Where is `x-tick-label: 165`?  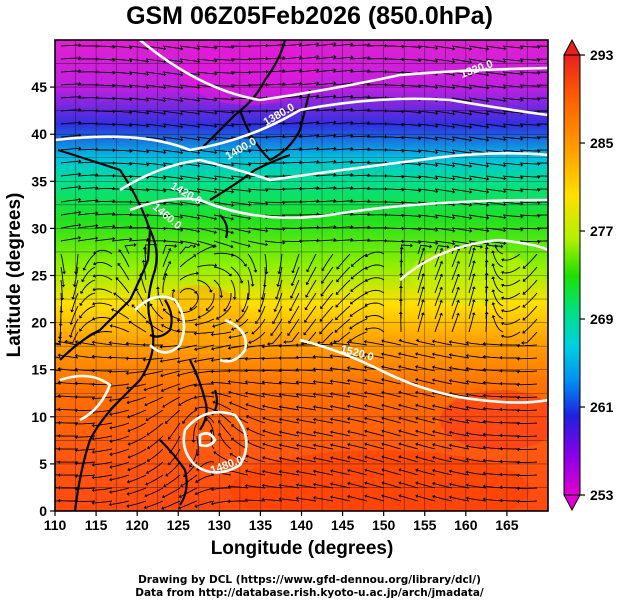 x-tick-label: 165 is located at coordinates (507, 525).